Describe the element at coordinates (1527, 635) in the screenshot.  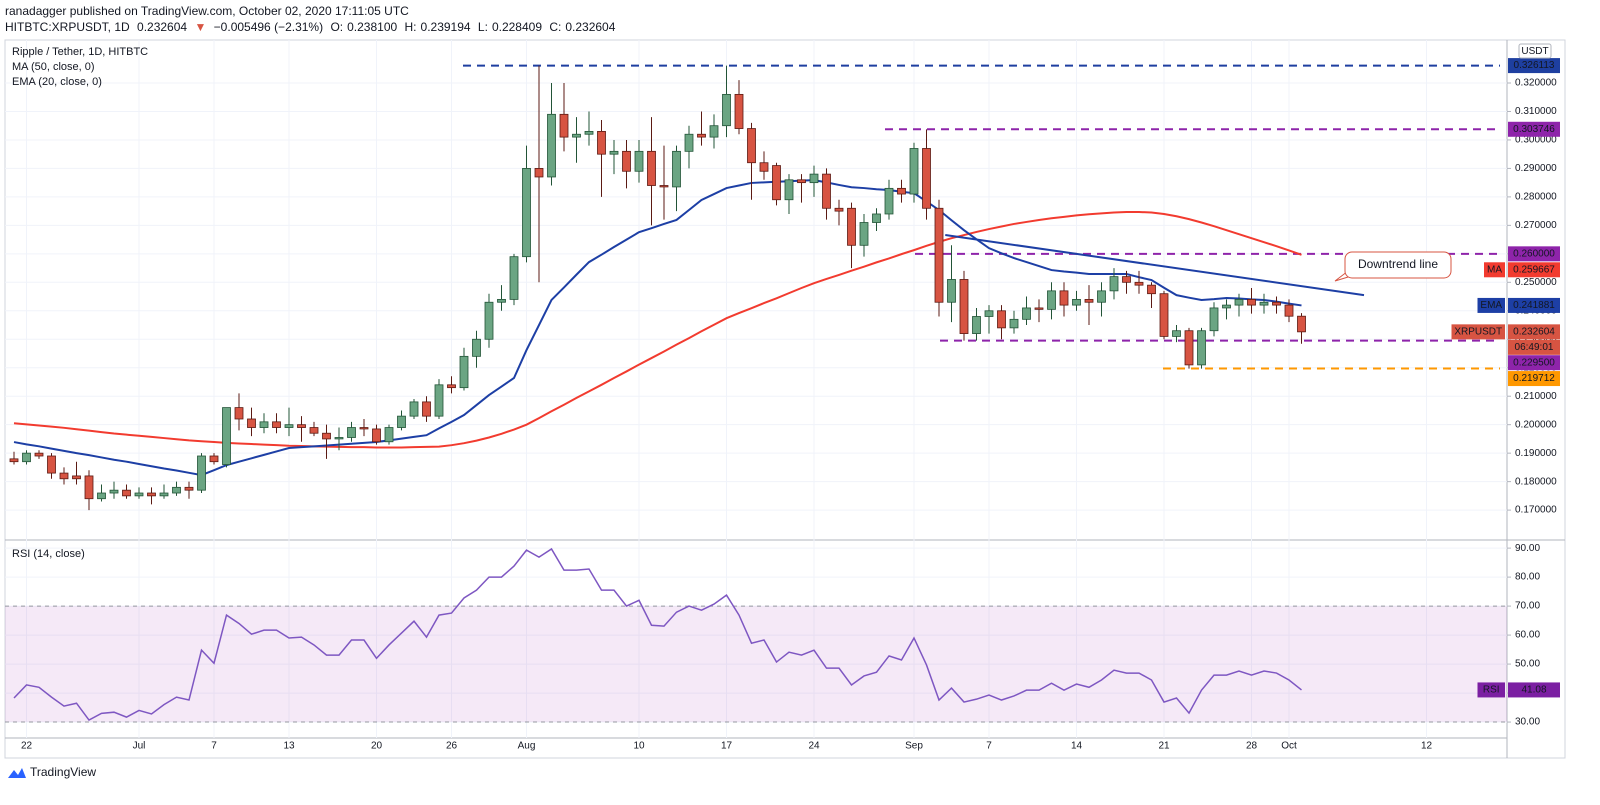
I see `y-tick-label: 60.00` at that location.